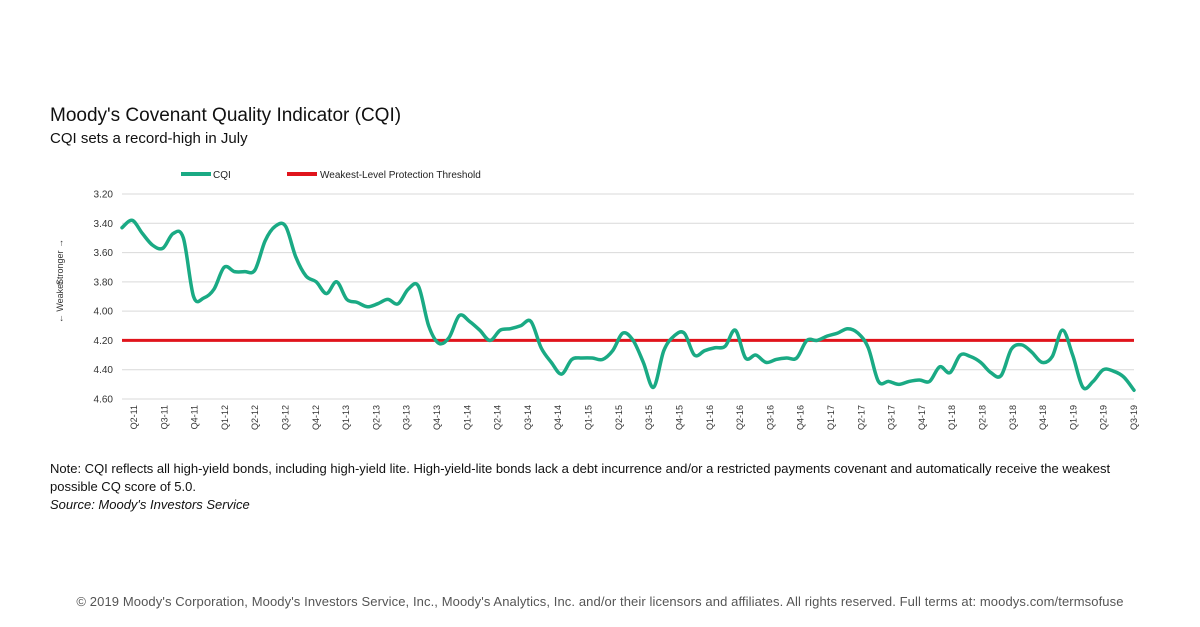 This screenshot has height=627, width=1200. I want to click on x-tick-label: Q2-15, so click(619, 417).